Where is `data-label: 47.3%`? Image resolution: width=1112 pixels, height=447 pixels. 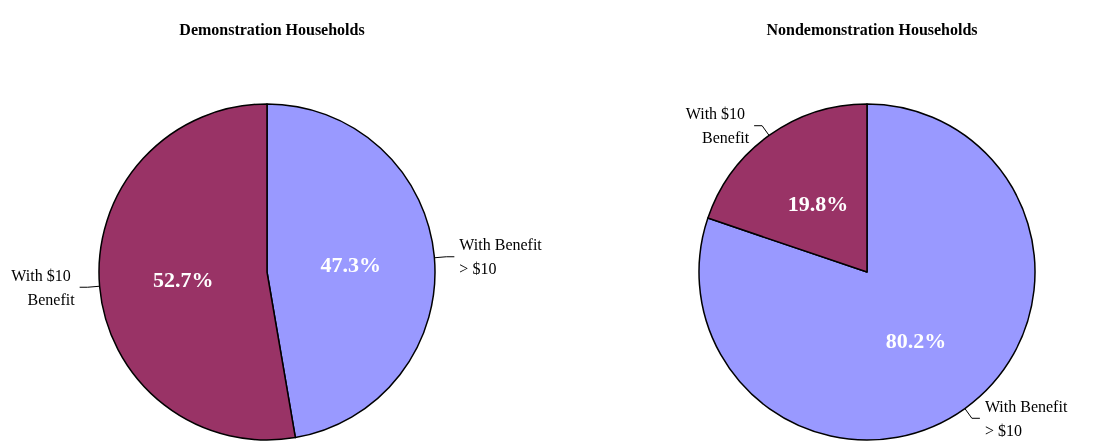
data-label: 47.3% is located at coordinates (350, 265).